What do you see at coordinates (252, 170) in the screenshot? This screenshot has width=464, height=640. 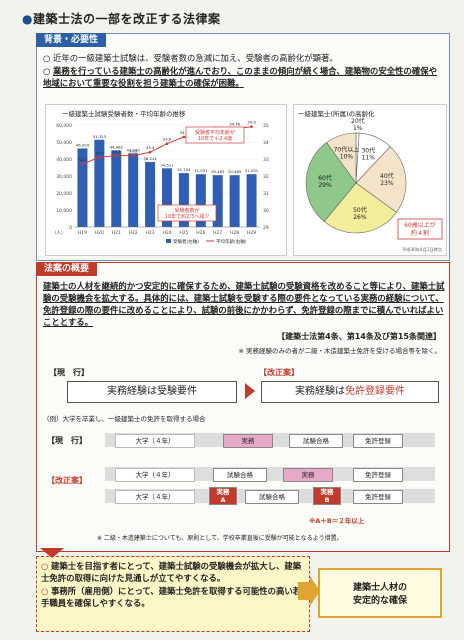 I see `bar-value-label: 31,051` at bounding box center [252, 170].